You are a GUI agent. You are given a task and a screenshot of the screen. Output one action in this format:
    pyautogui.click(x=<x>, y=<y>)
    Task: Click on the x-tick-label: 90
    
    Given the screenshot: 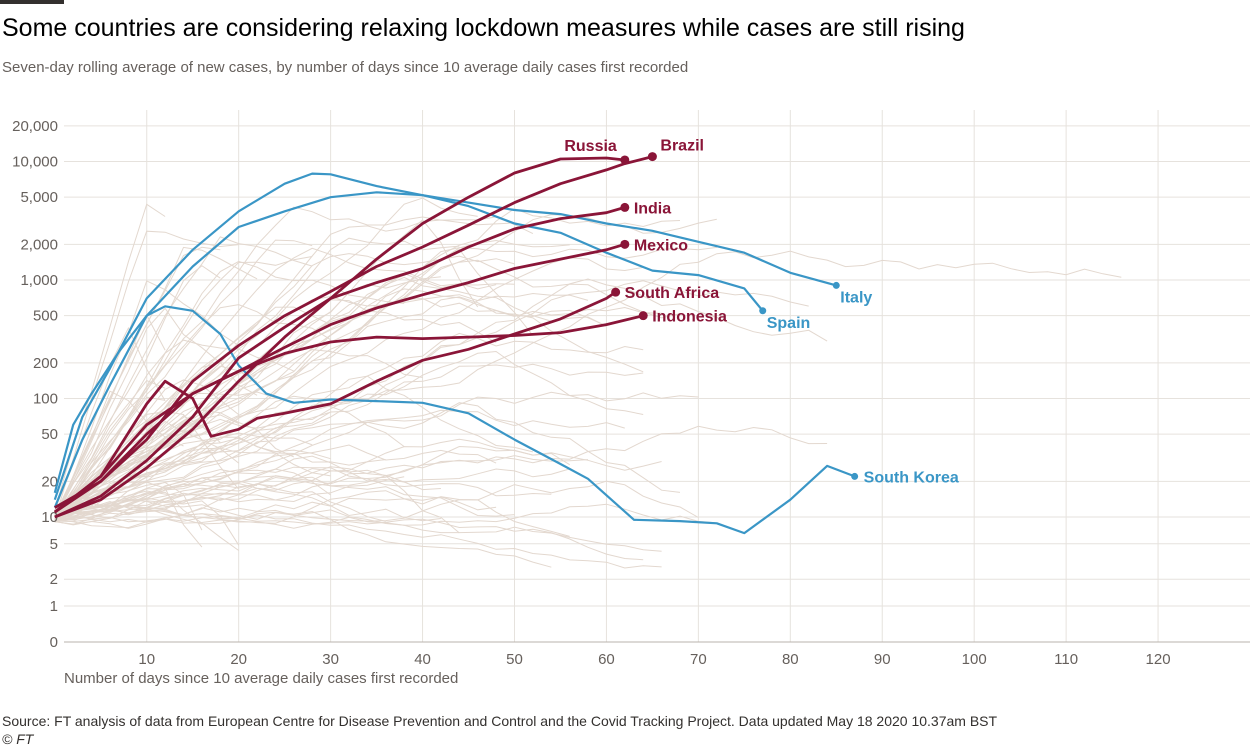 What is the action you would take?
    pyautogui.click(x=882, y=658)
    